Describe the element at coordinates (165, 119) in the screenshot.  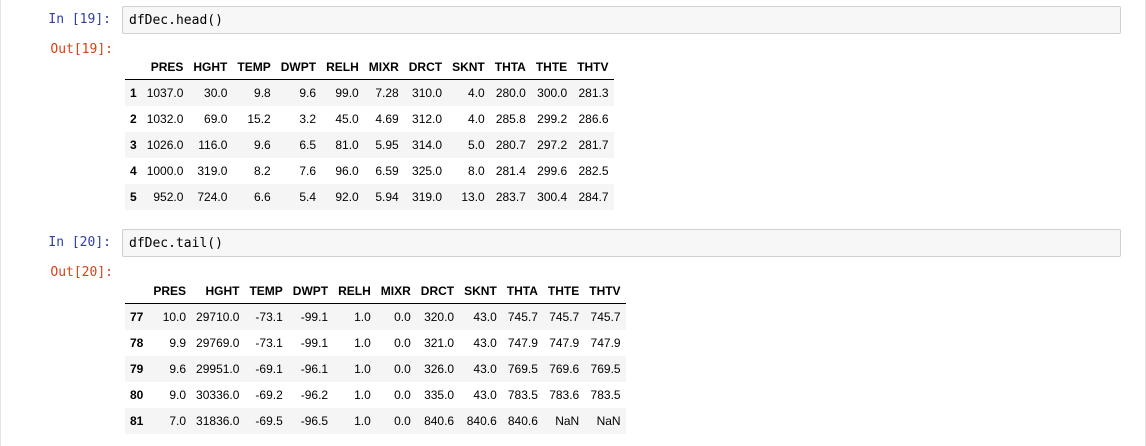
I see `table-cell: 1032.0` at that location.